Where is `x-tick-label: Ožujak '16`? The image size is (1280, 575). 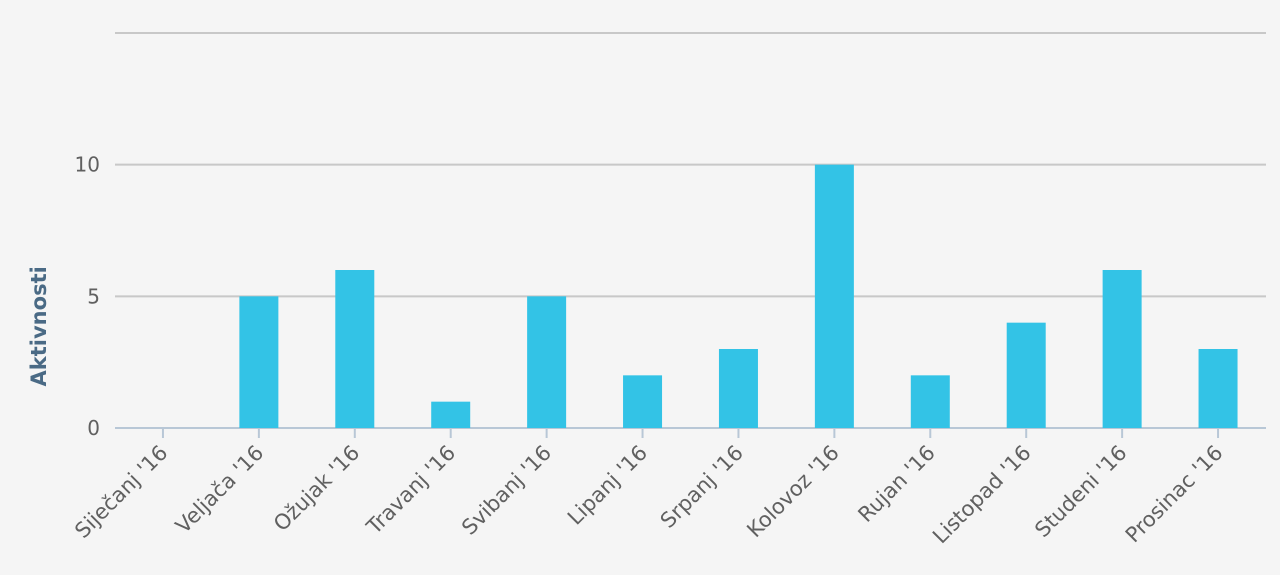 x-tick-label: Ožujak '16 is located at coordinates (316, 488).